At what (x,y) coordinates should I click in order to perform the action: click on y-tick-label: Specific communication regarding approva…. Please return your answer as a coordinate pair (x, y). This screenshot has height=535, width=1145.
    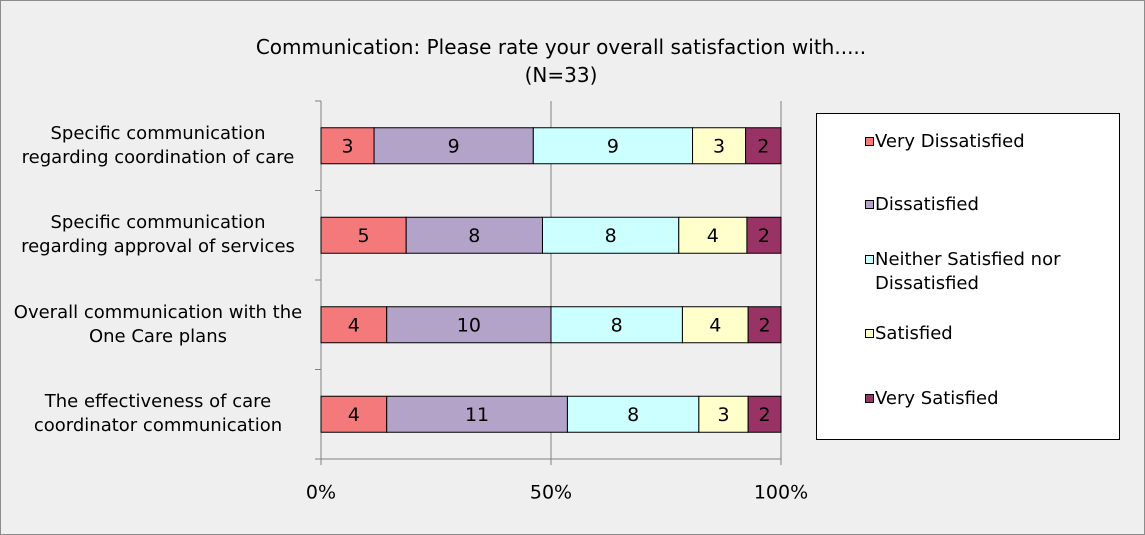
    Looking at the image, I should click on (158, 235).